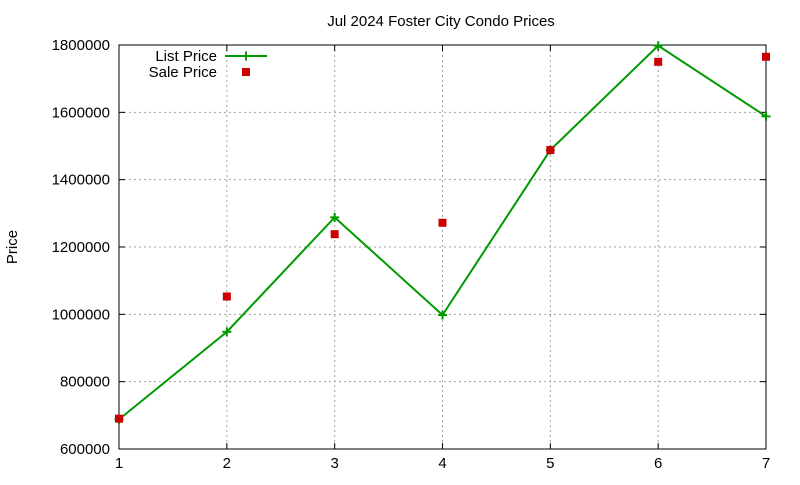 The width and height of the screenshot is (800, 485). I want to click on y-tick-label: 1000000, so click(81, 314).